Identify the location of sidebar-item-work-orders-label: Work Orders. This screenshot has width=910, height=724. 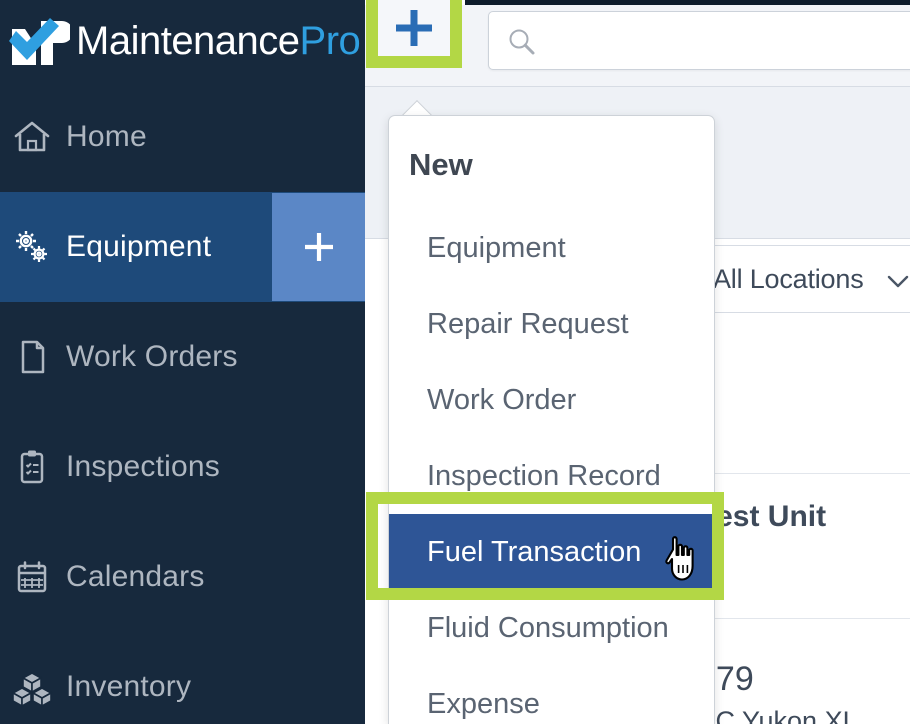
(152, 356).